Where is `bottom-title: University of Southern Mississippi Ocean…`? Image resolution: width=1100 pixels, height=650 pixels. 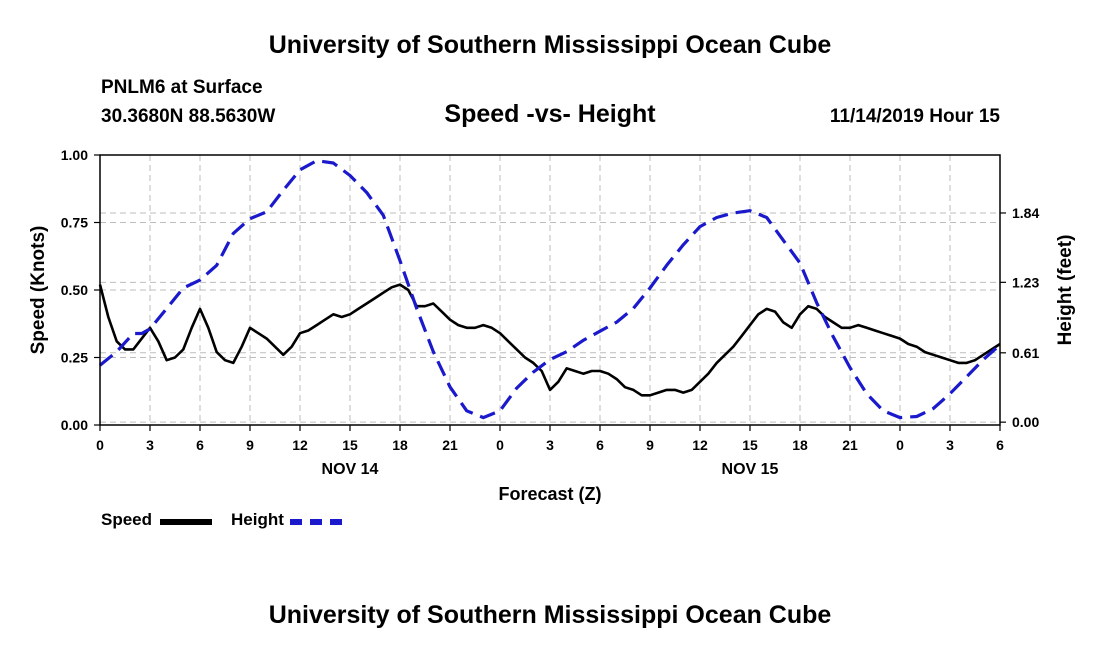
bottom-title: University of Southern Mississippi Ocean… is located at coordinates (550, 615).